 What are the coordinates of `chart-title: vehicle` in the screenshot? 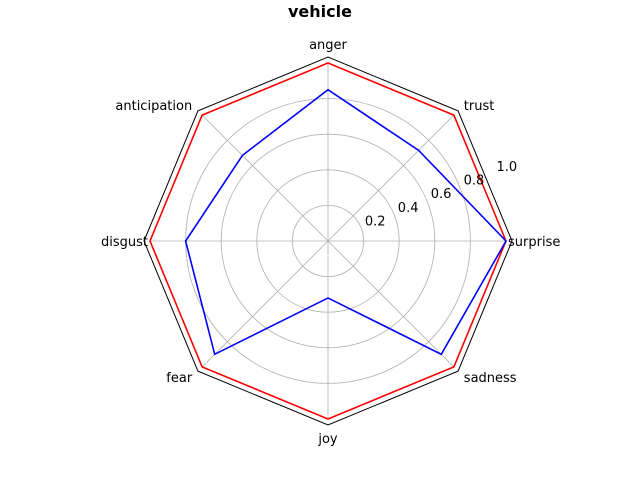 It's located at (320, 11).